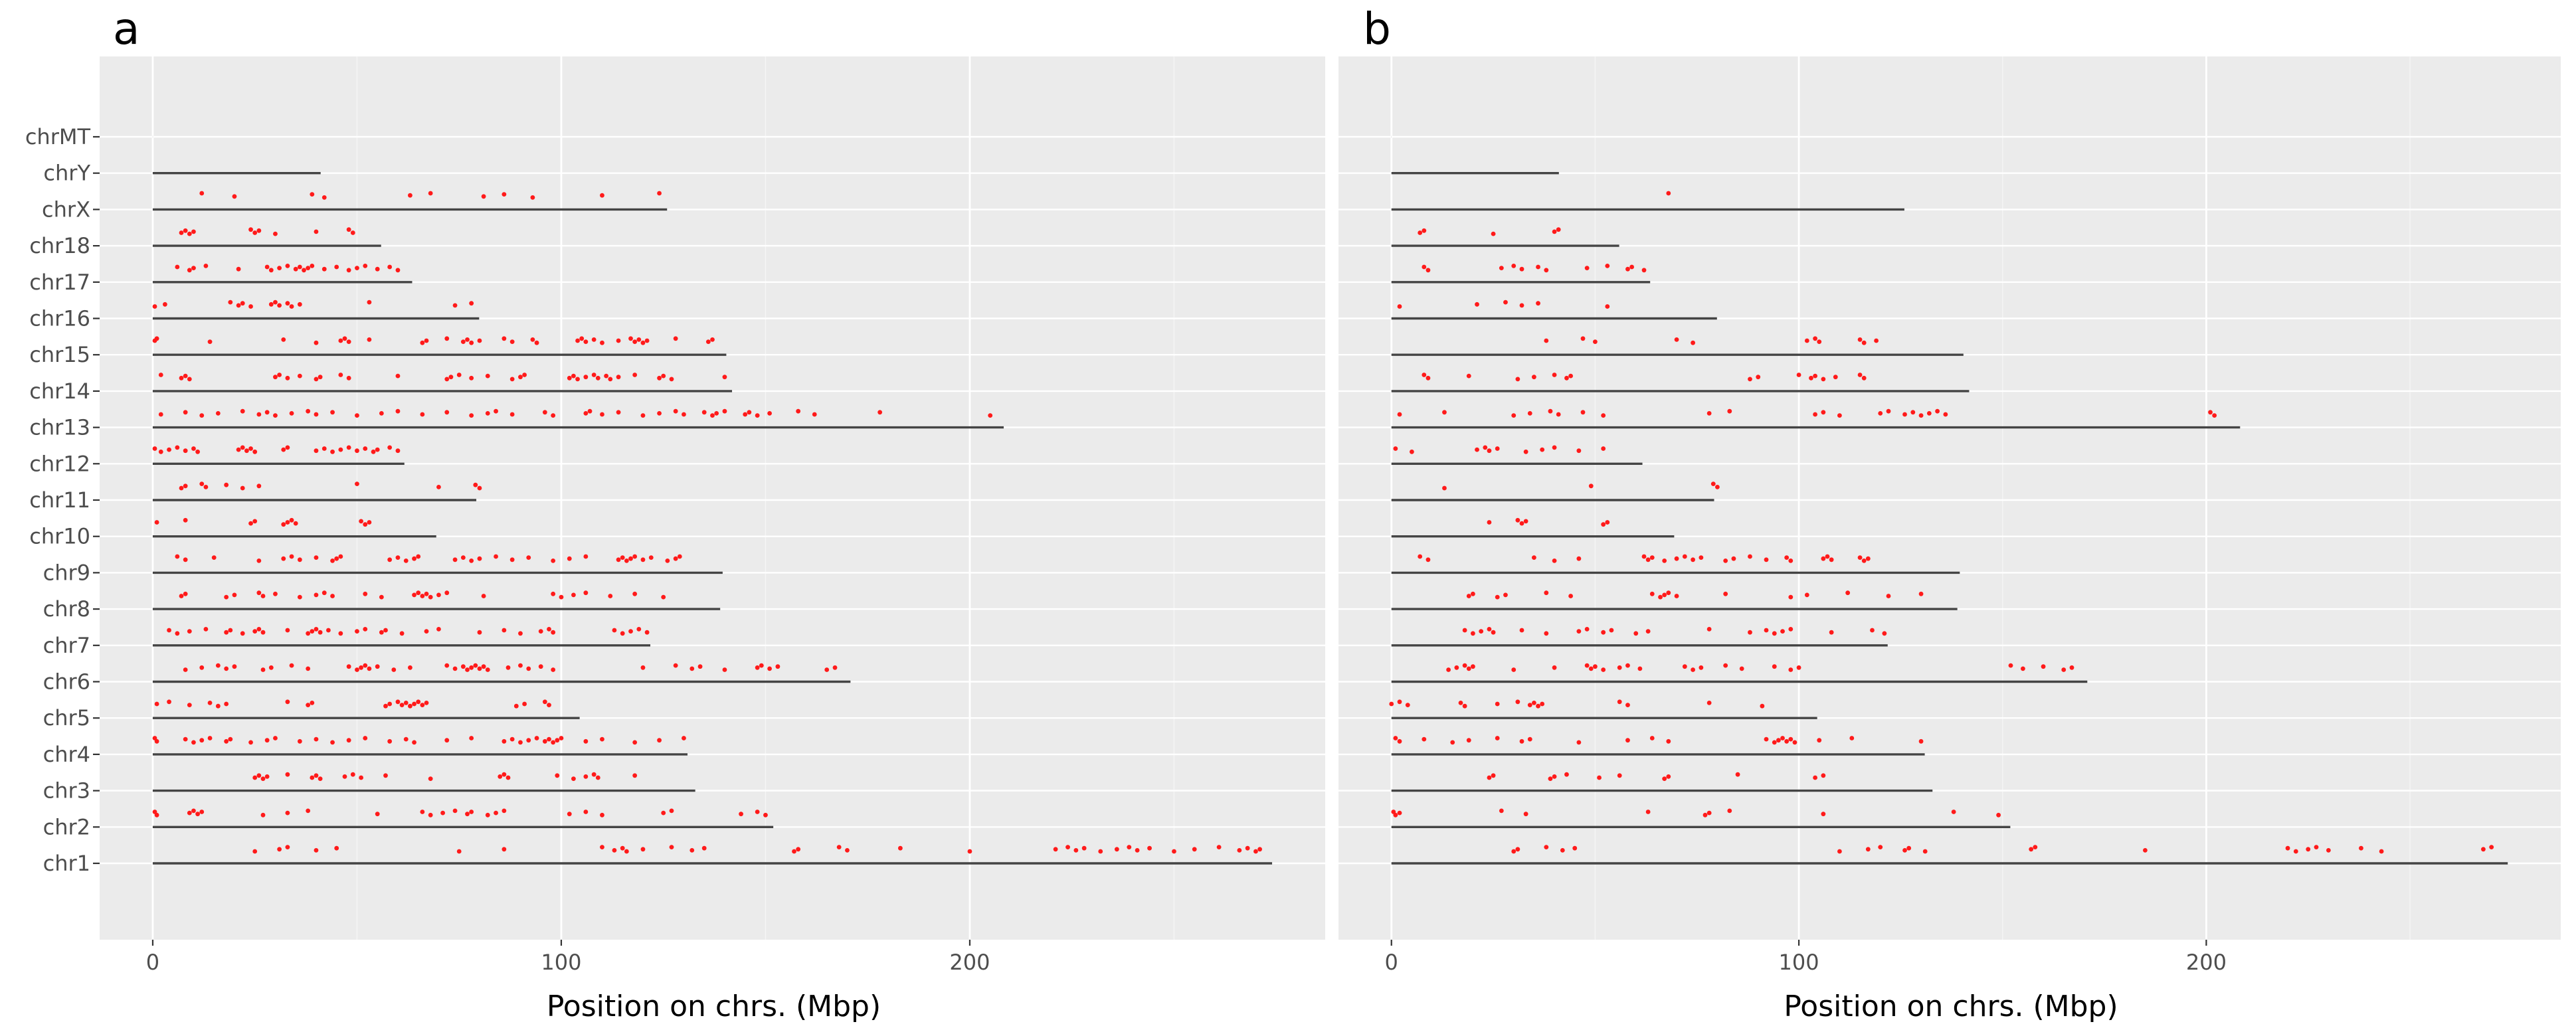 The height and width of the screenshot is (1036, 2576). I want to click on x-tick-label: 200, so click(969, 962).